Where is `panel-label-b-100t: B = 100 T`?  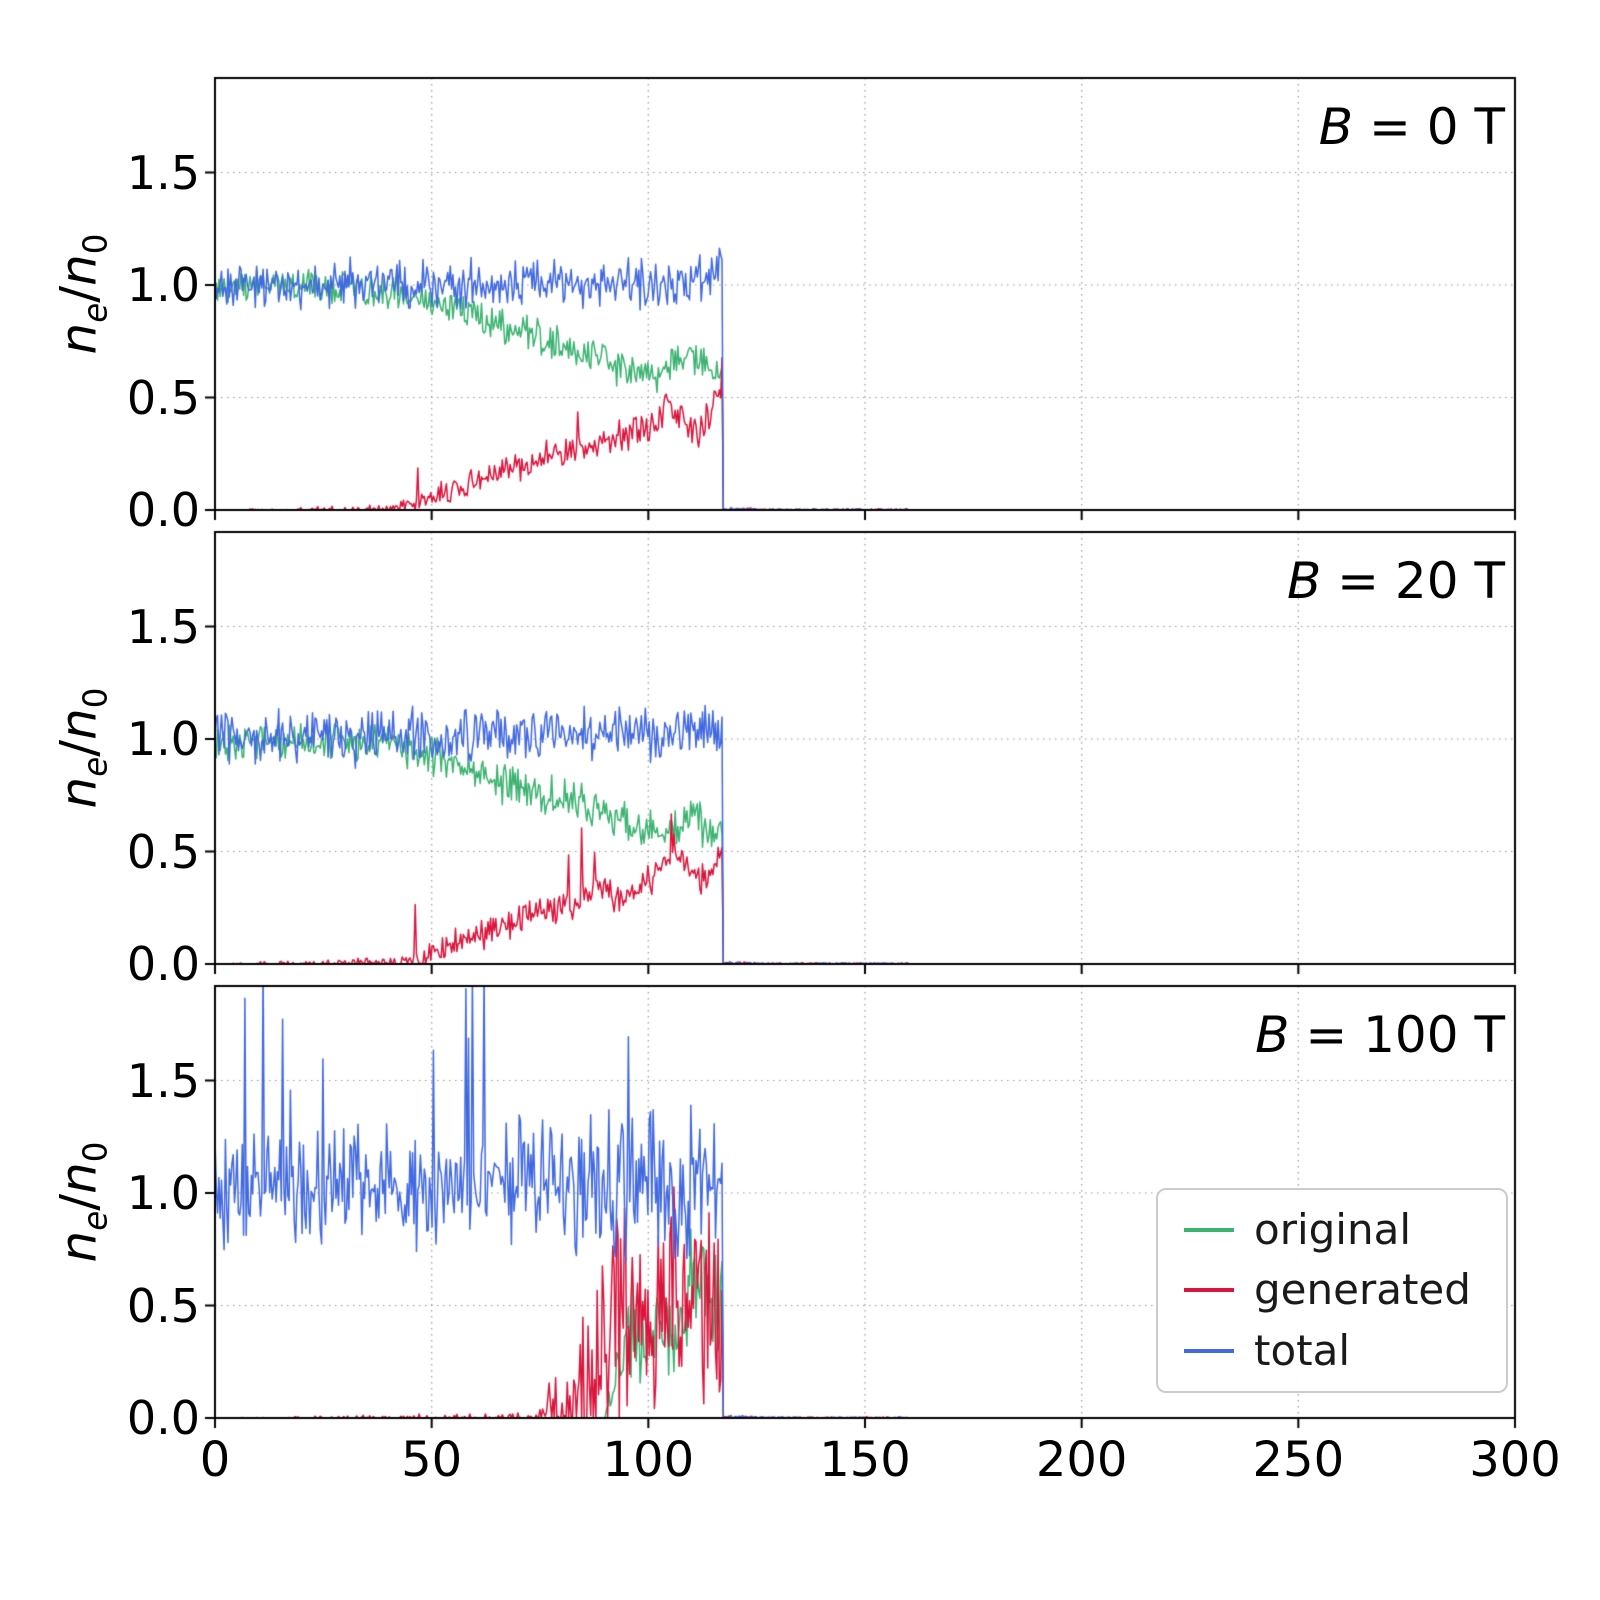 panel-label-b-100t: B = 100 T is located at coordinates (1380, 1035).